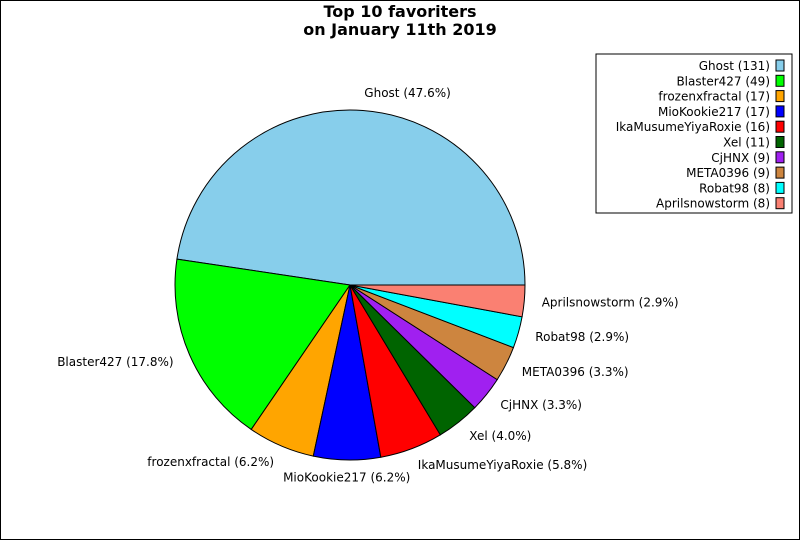 The height and width of the screenshot is (540, 800). I want to click on legend-entry-blaster427: Blaster427 (49), so click(723, 81).